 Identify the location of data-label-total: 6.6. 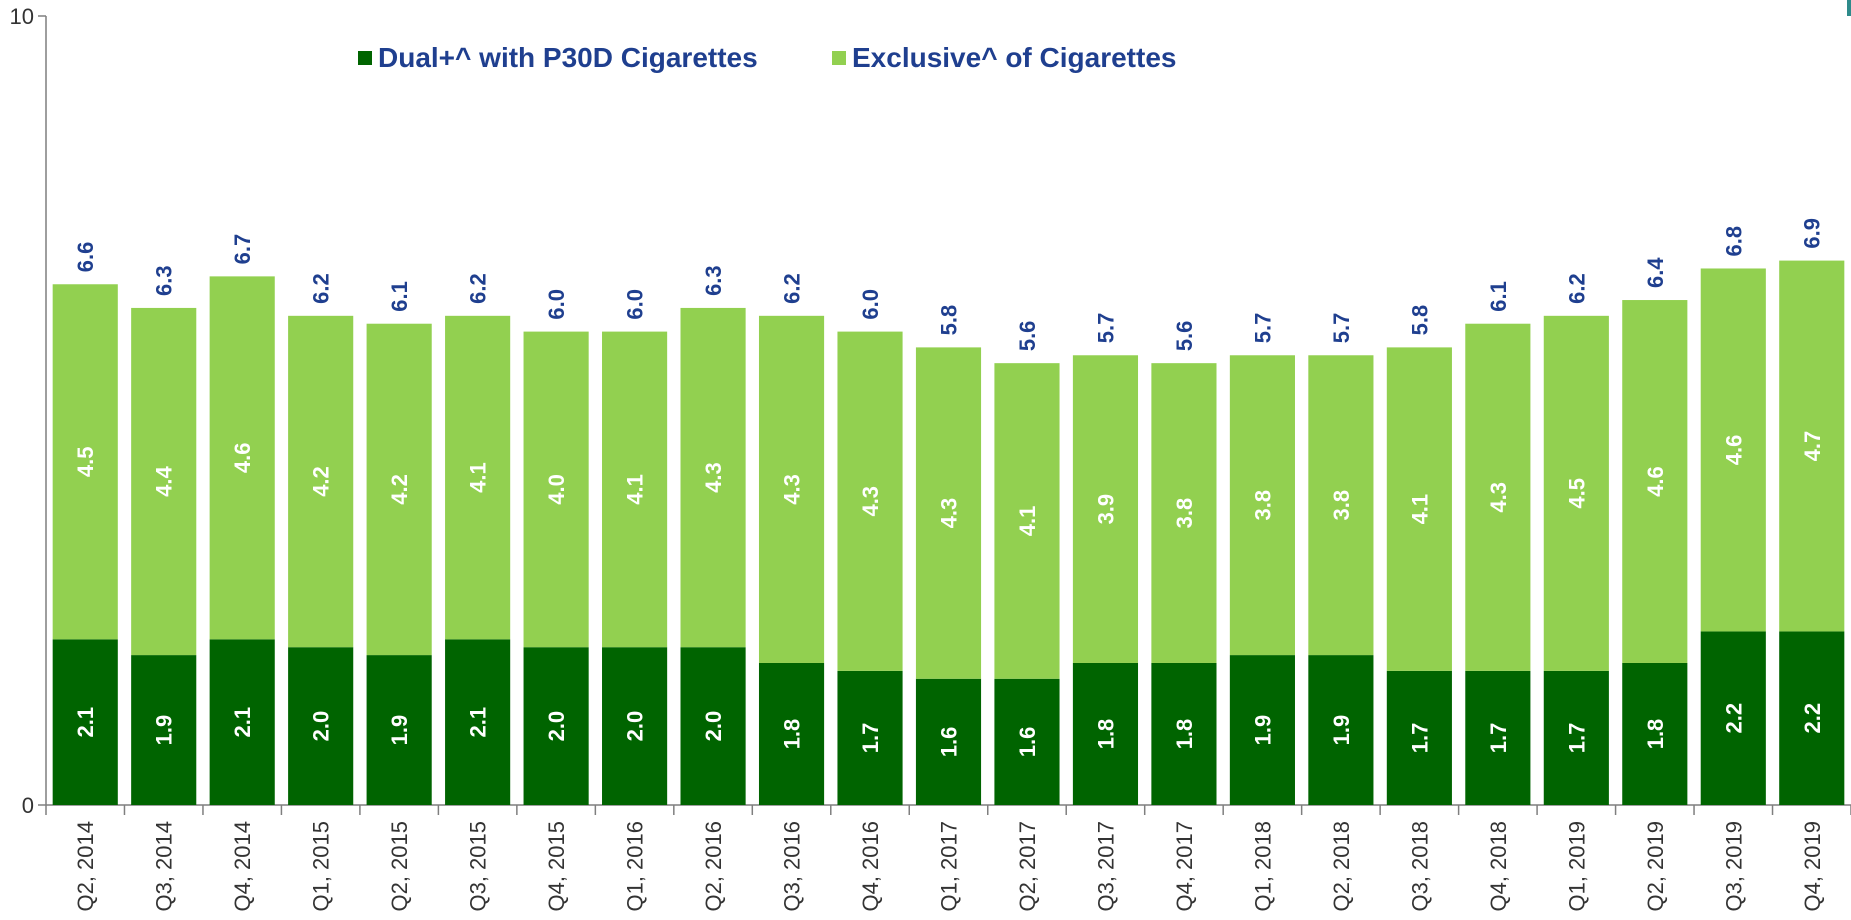
(85, 257).